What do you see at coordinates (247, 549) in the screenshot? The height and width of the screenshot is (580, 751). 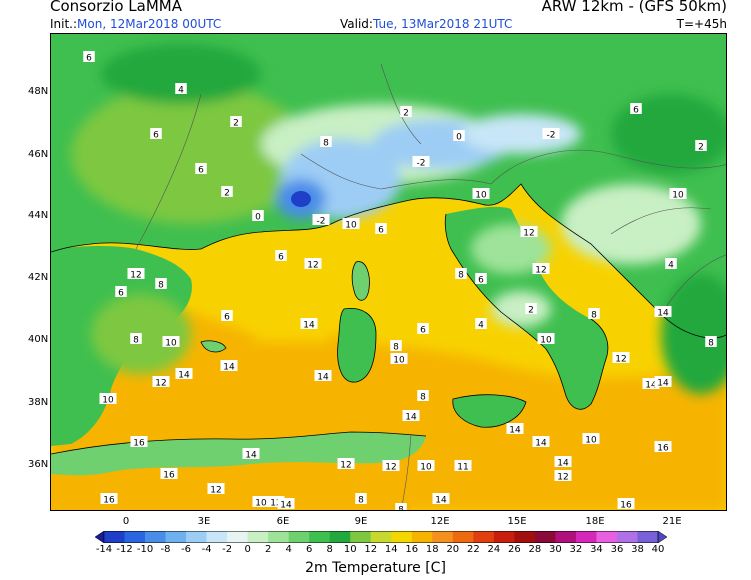 I see `colorbar-tick-label: 0` at bounding box center [247, 549].